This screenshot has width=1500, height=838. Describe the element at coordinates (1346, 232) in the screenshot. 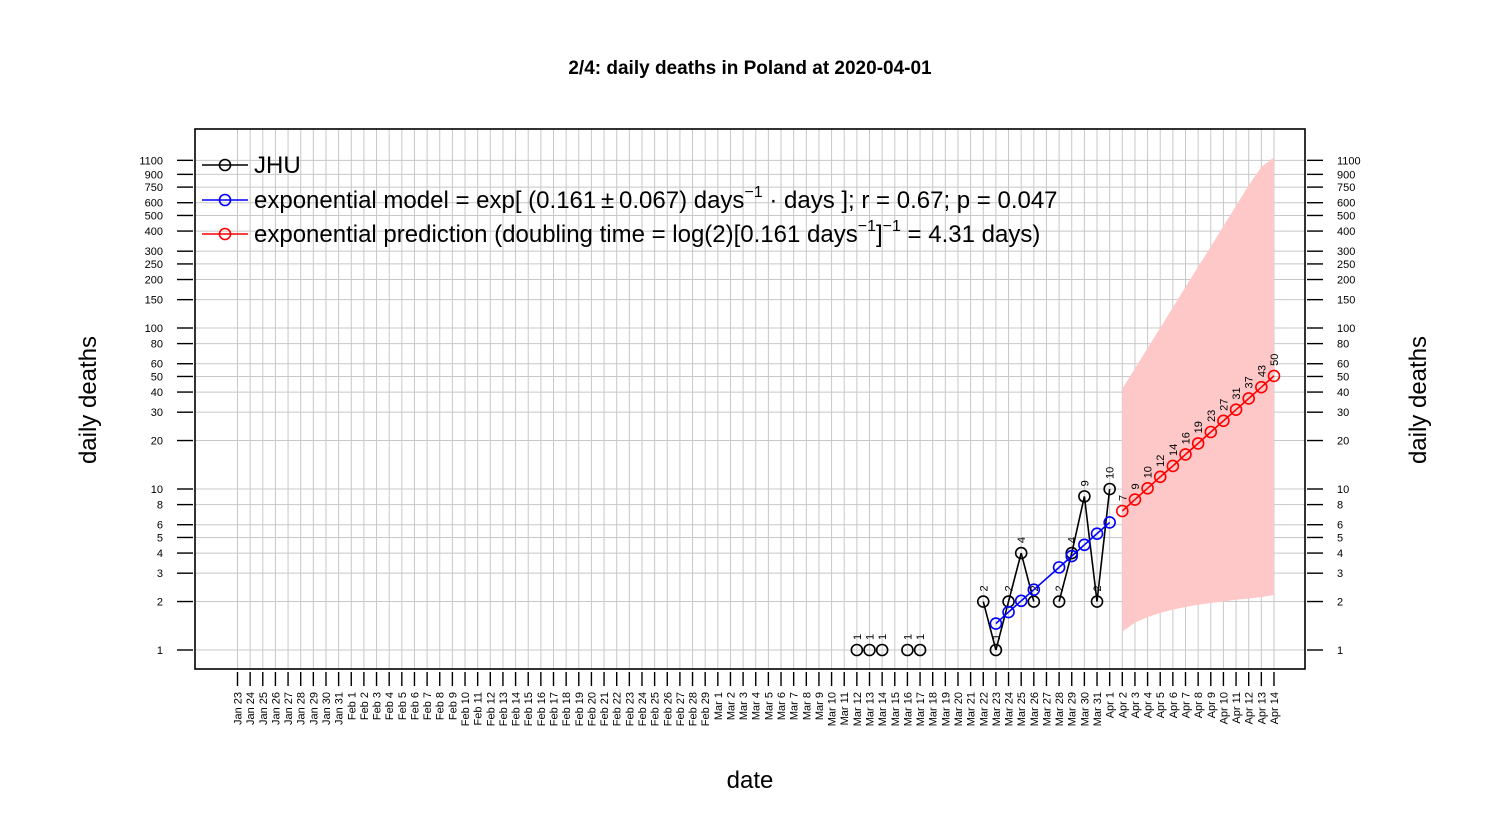

I see `y-tick-label-right-400: 400` at that location.